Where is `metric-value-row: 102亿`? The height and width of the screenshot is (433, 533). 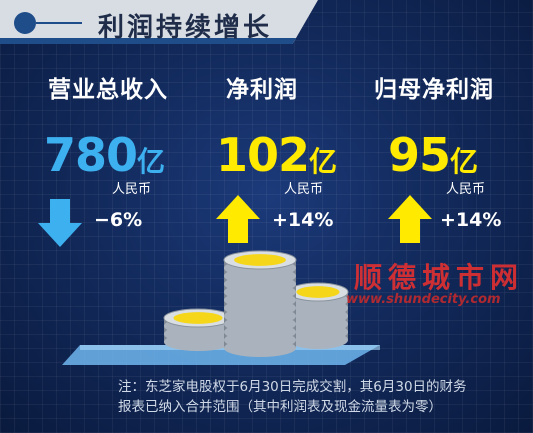
metric-value-row: 102亿 is located at coordinates (276, 155).